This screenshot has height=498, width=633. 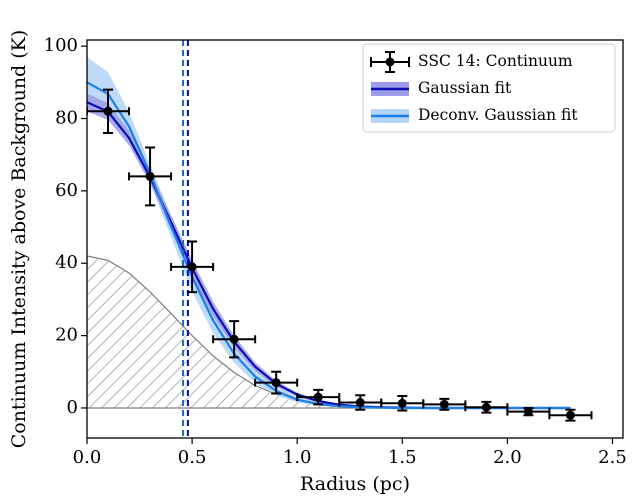 I want to click on legend-label: Deconv. Gaussian fit, so click(x=498, y=115).